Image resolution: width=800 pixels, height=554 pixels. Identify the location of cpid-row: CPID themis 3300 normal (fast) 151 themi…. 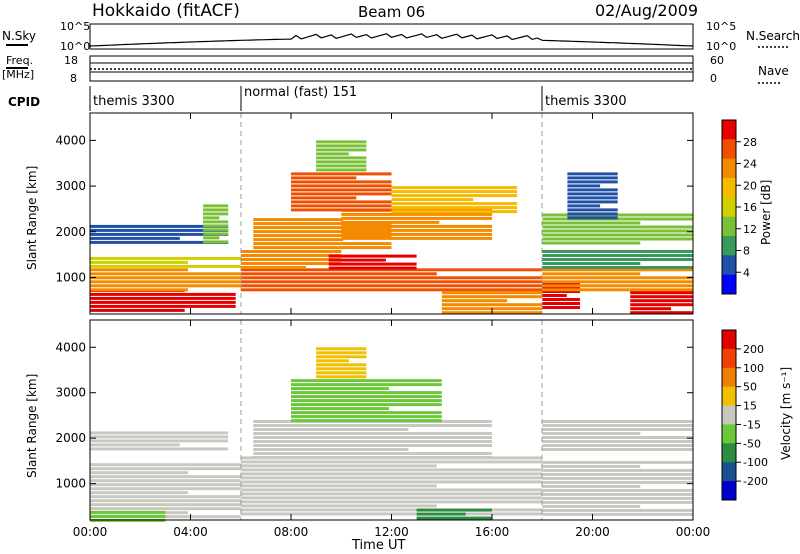
(317, 98).